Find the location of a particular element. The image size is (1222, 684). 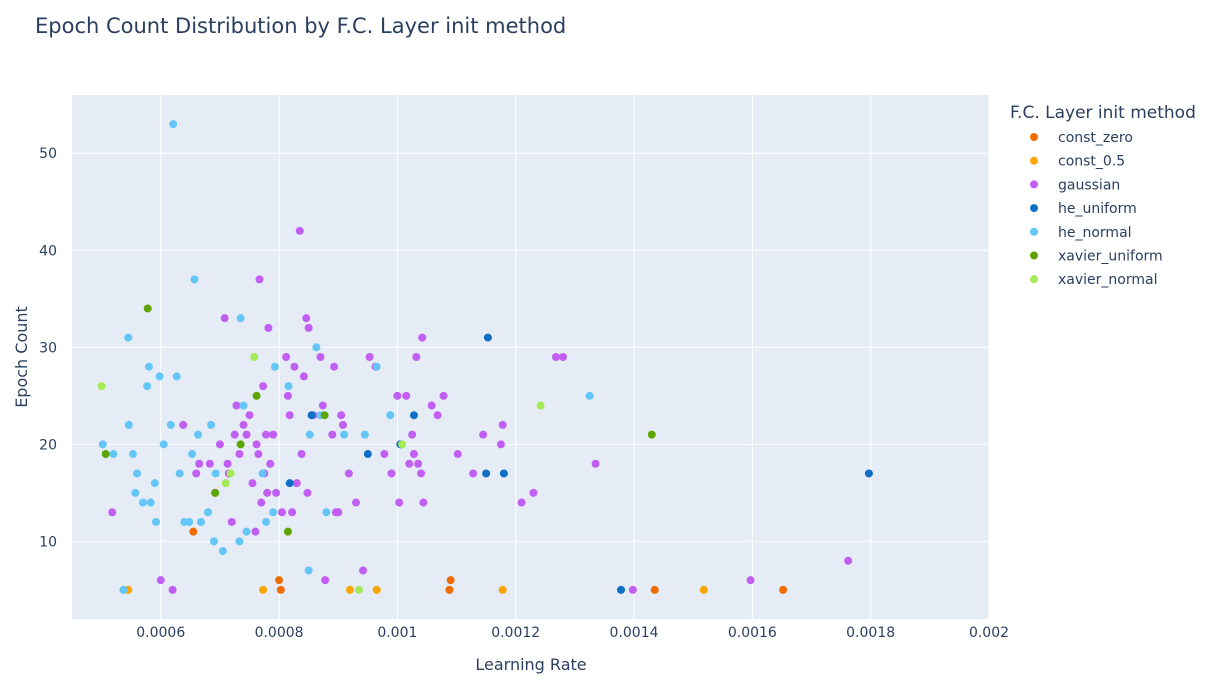

legend-label: xavier_uniform is located at coordinates (1110, 257).